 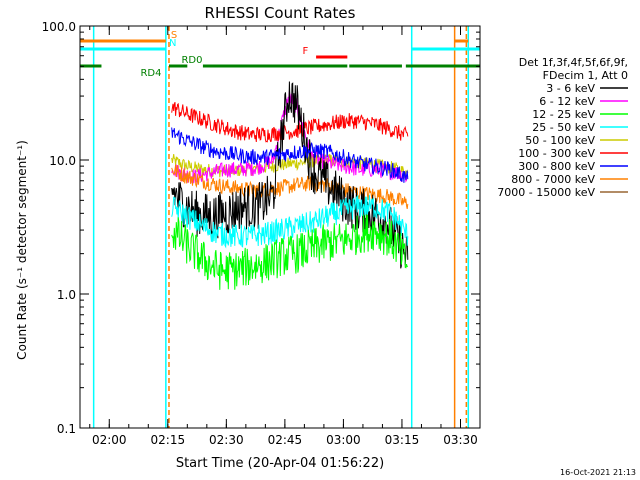 What do you see at coordinates (567, 101) in the screenshot?
I see `legend-entry-label: 6 - 12 keV` at bounding box center [567, 101].